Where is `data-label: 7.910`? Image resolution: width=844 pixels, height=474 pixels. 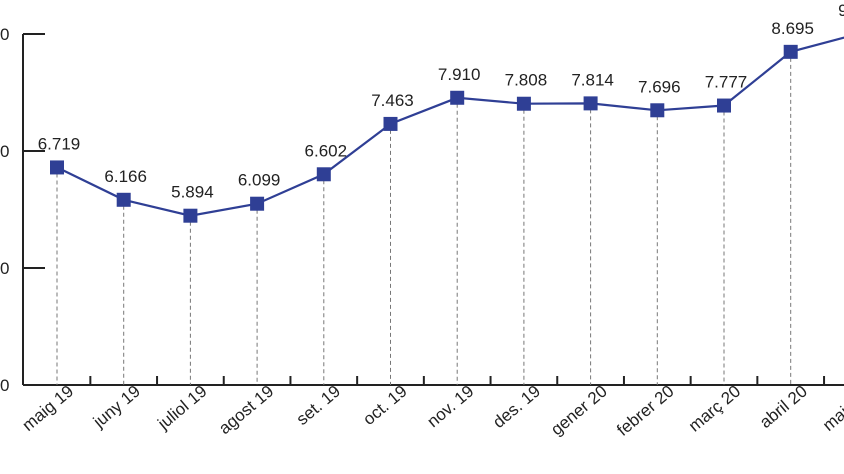
data-label: 7.910 is located at coordinates (459, 74).